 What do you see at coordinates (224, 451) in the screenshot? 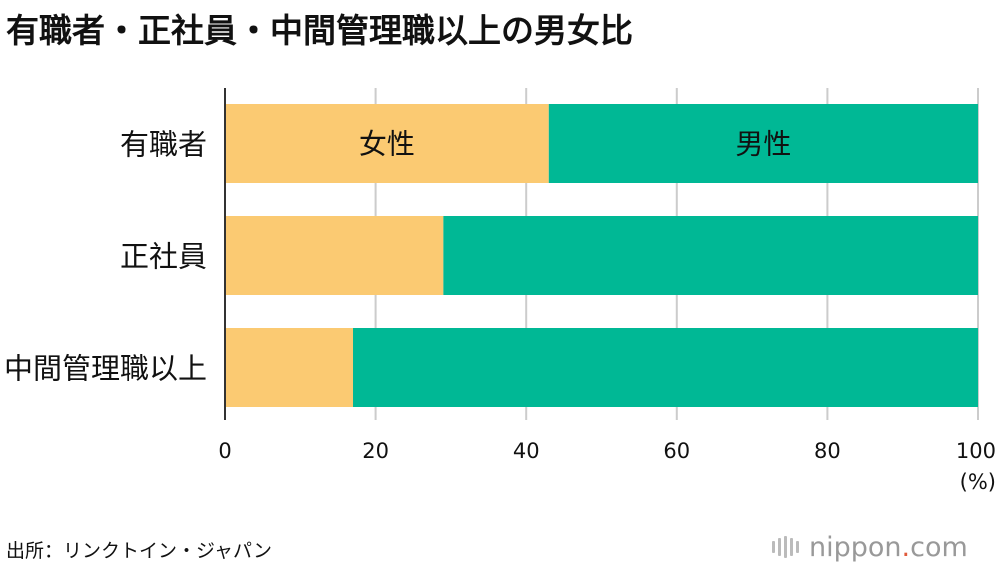
I see `x-tick-label-0: 0` at bounding box center [224, 451].